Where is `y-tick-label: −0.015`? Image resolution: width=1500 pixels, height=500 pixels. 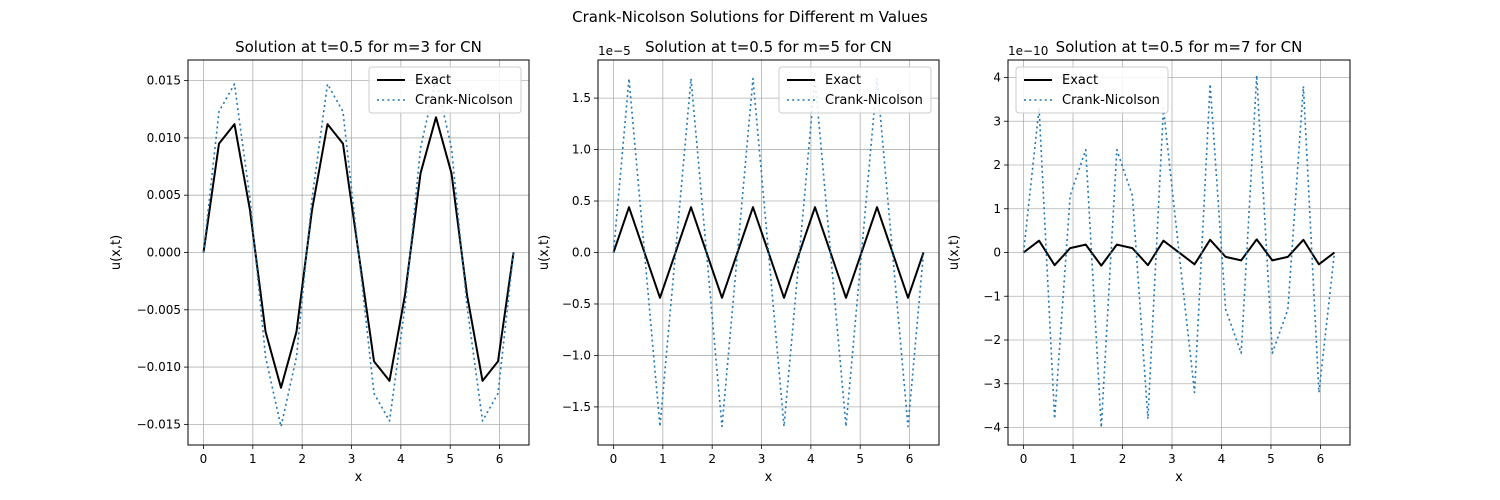
y-tick-label: −0.015 is located at coordinates (159, 424).